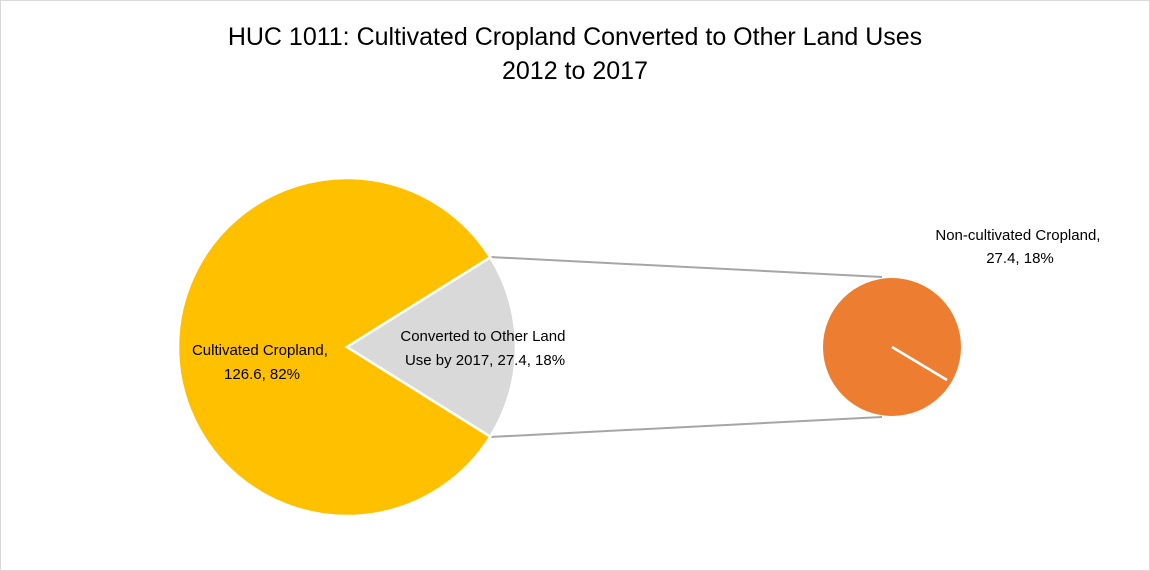  I want to click on connector-line-bottom, so click(686, 427).